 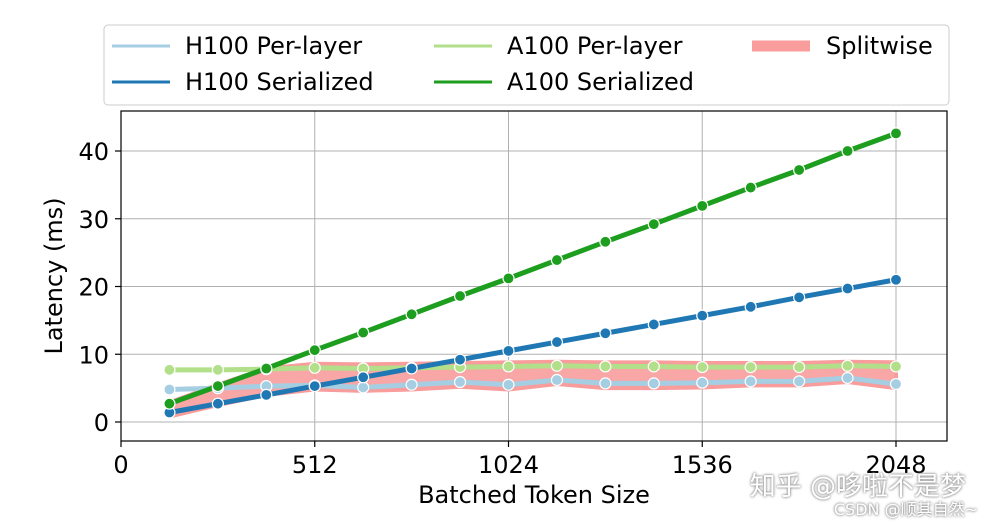 I want to click on x-tick-label: 512, so click(x=315, y=465).